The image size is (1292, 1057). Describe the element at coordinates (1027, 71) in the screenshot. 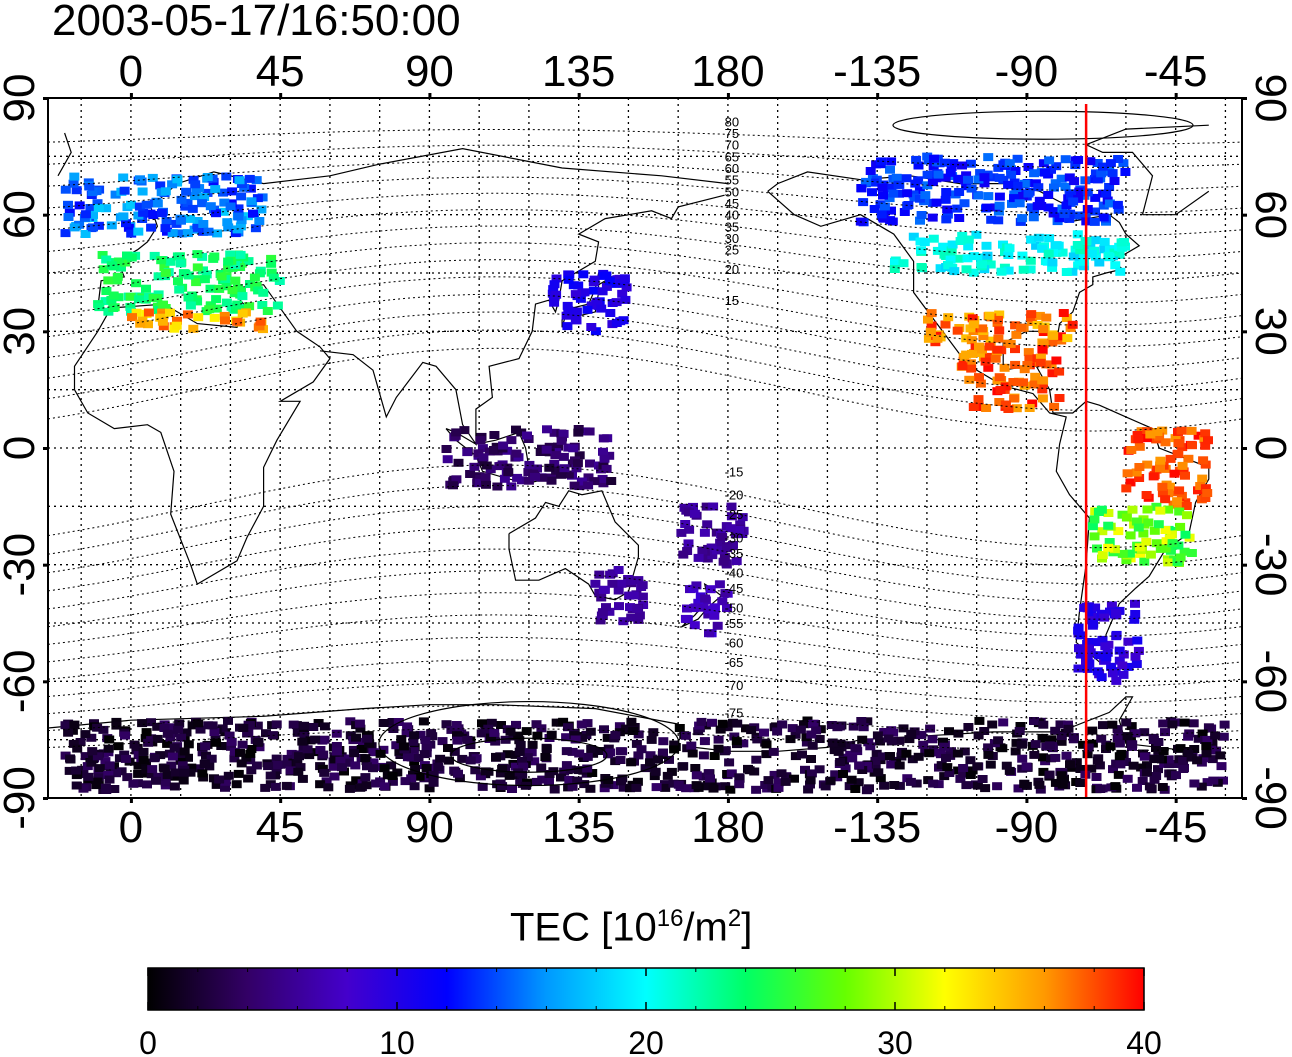

I see `lon-tick-label: -90` at that location.